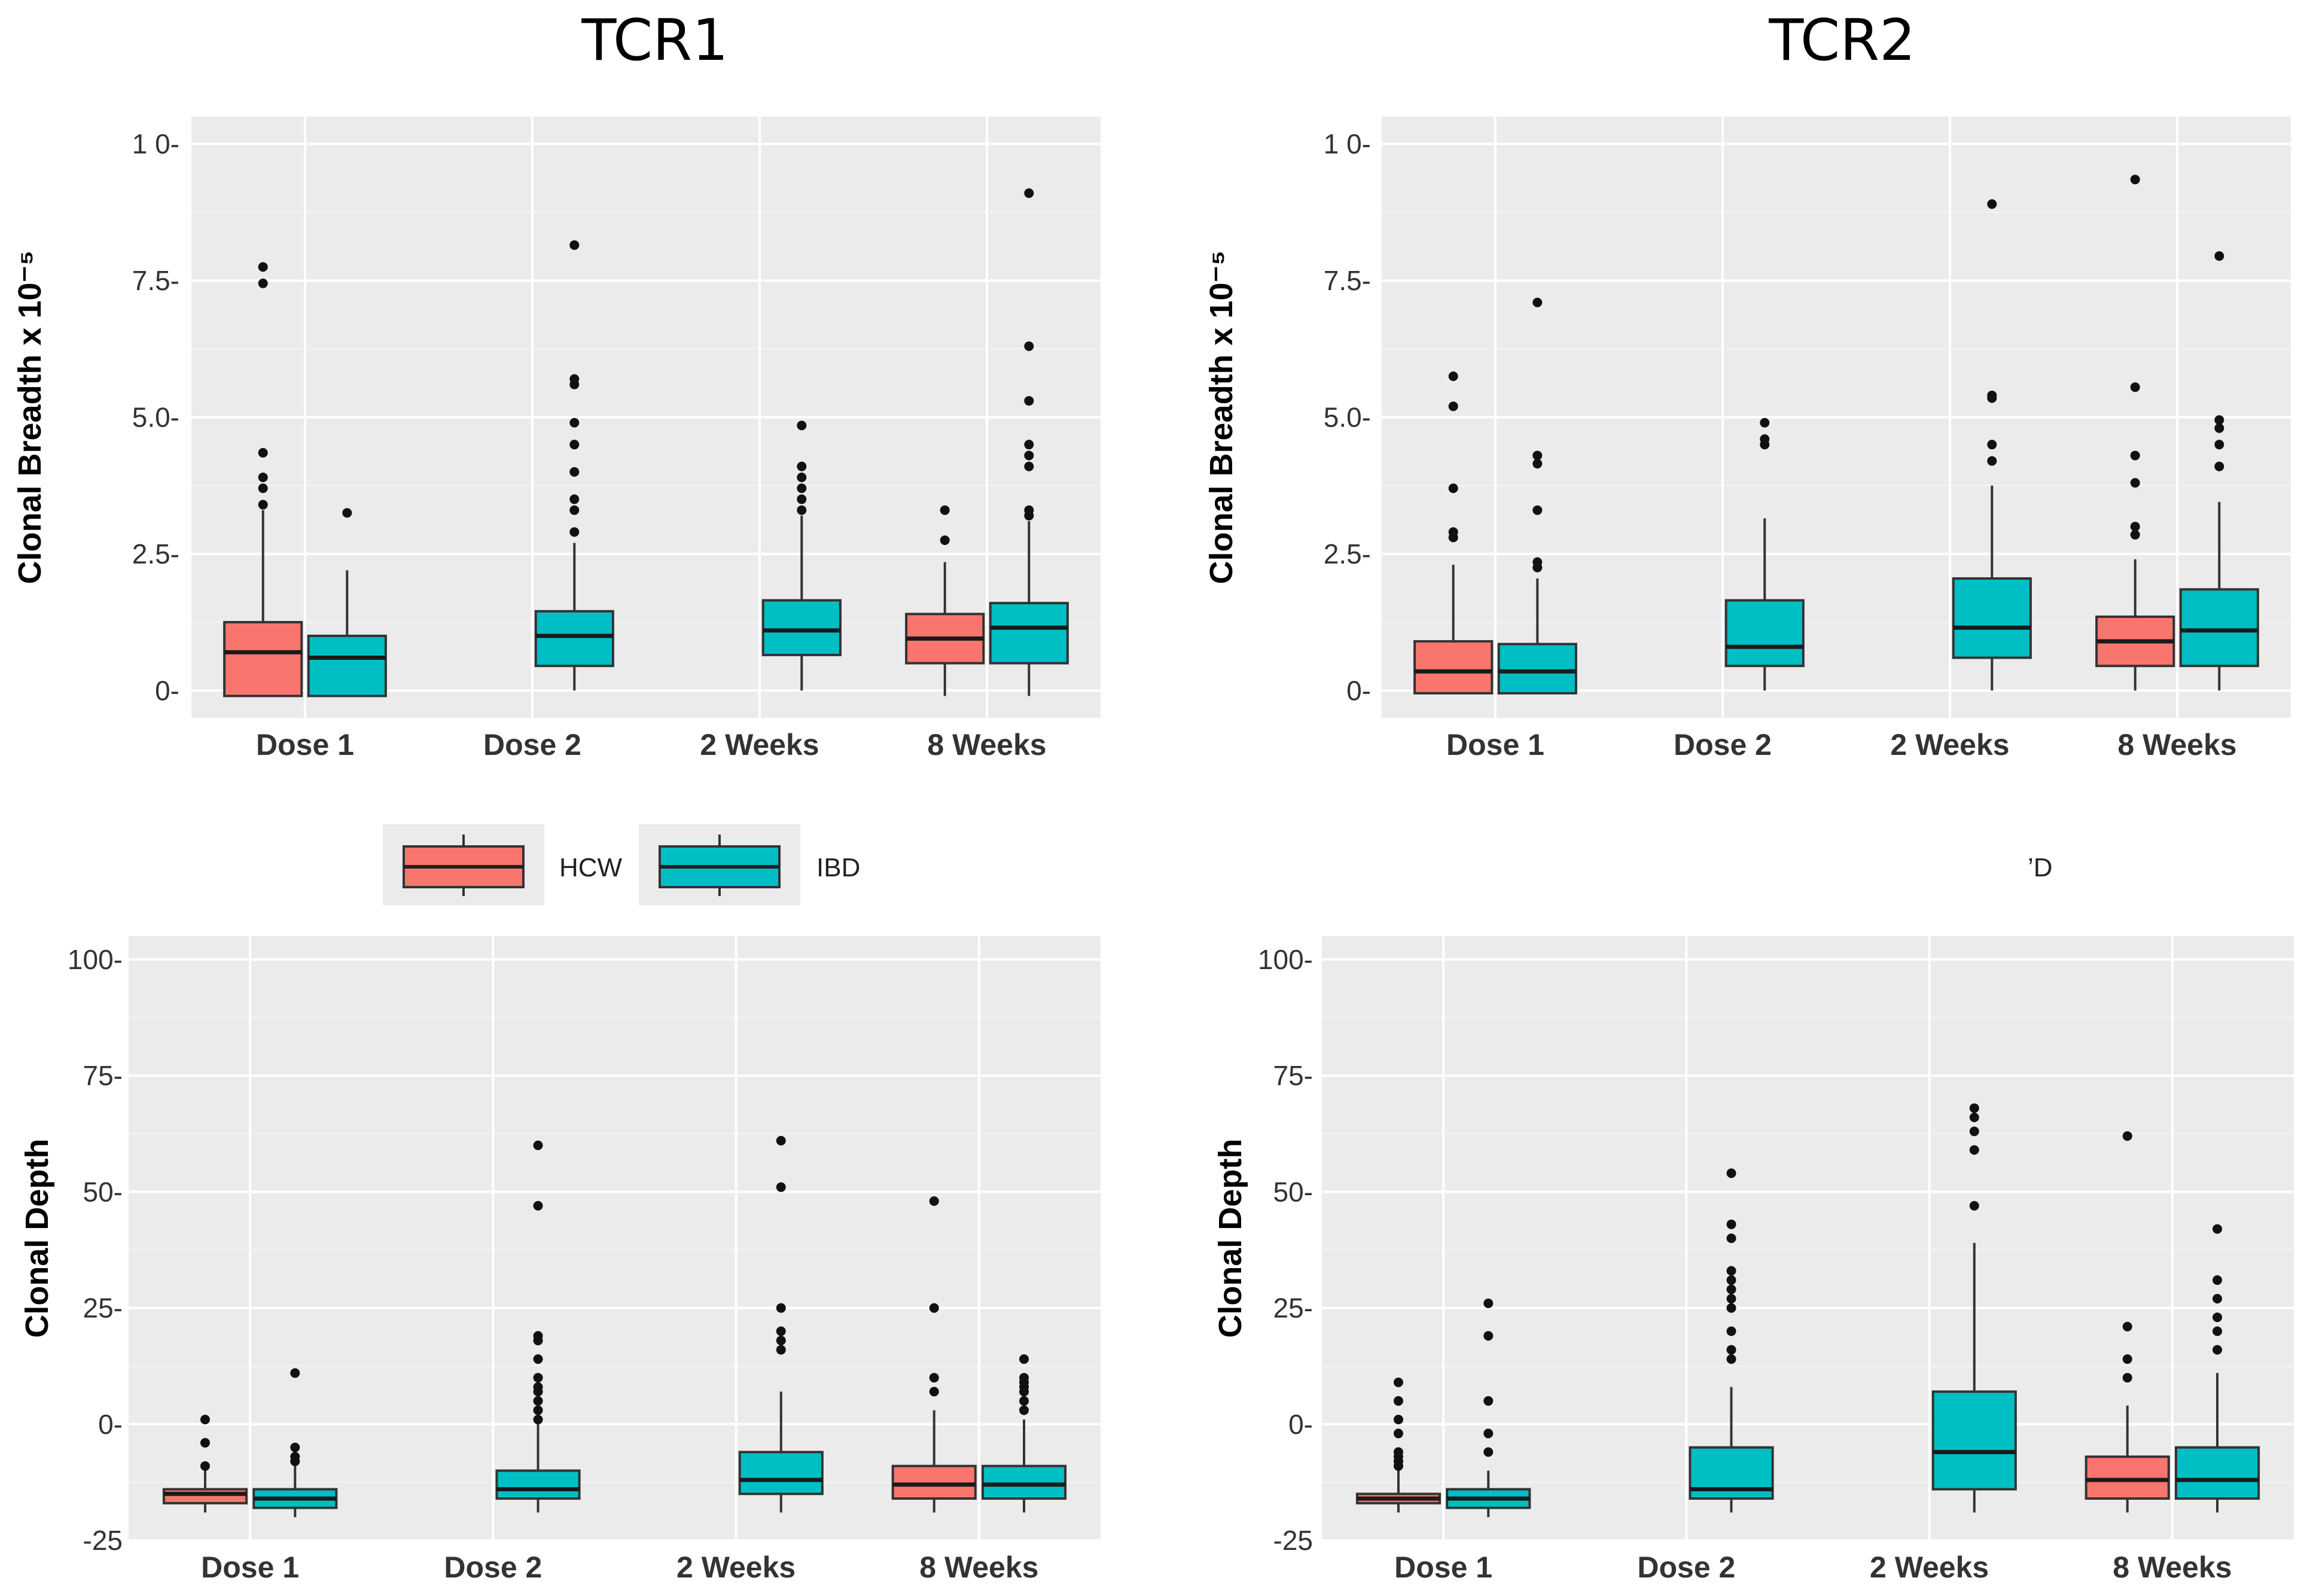 The height and width of the screenshot is (1596, 2310). I want to click on legend-label-ibd: IBD, so click(838, 867).